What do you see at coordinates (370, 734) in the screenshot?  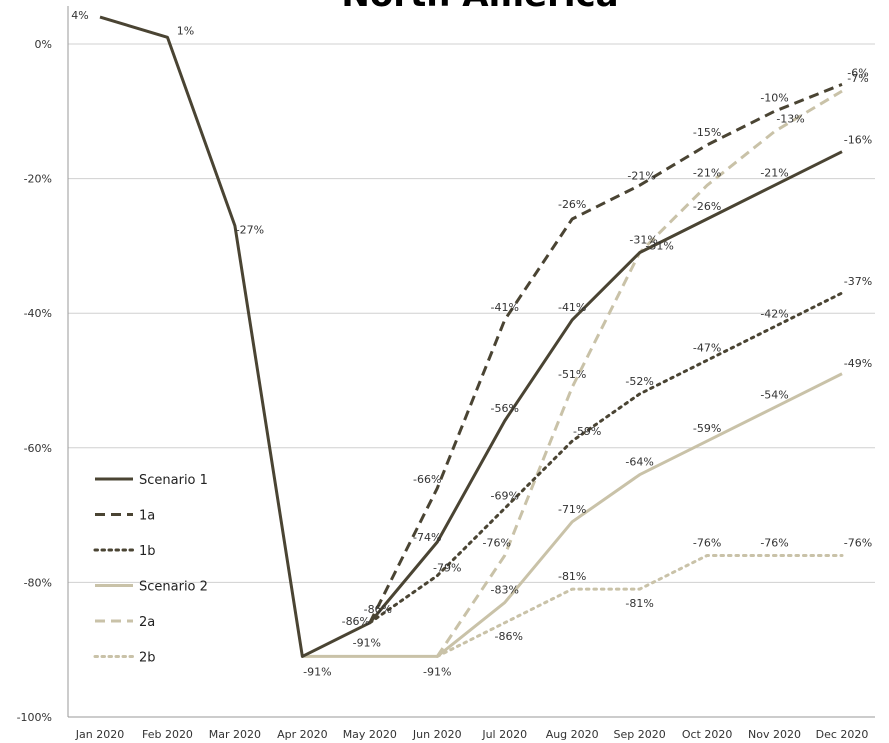 I see `x-tick-label: May 2020` at bounding box center [370, 734].